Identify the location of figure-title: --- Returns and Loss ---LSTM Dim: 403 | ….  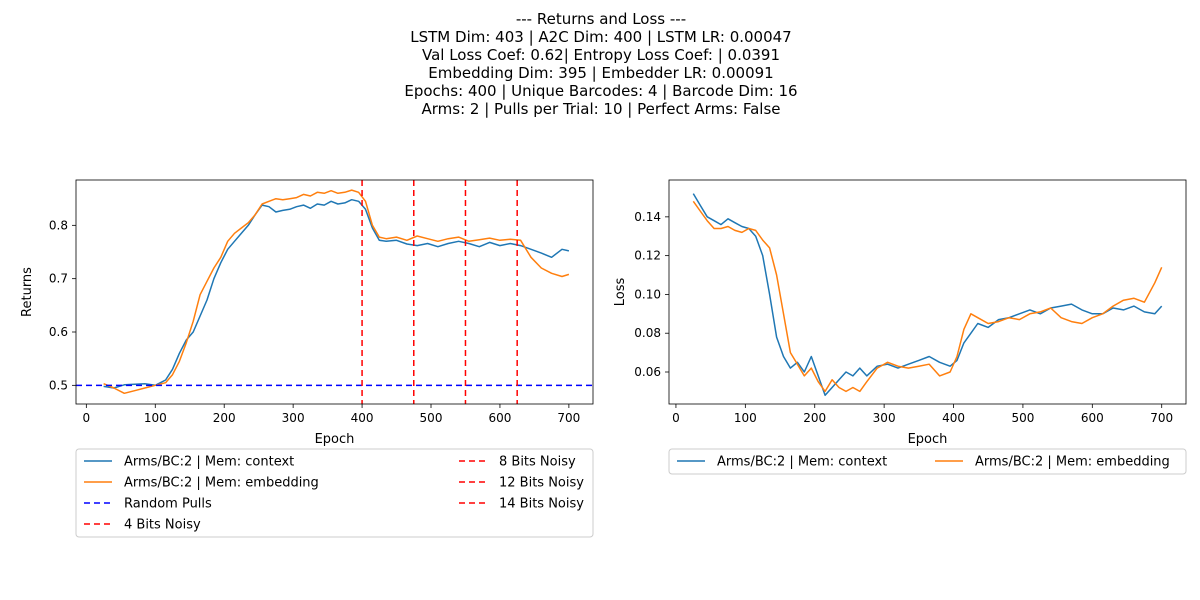
(600, 64).